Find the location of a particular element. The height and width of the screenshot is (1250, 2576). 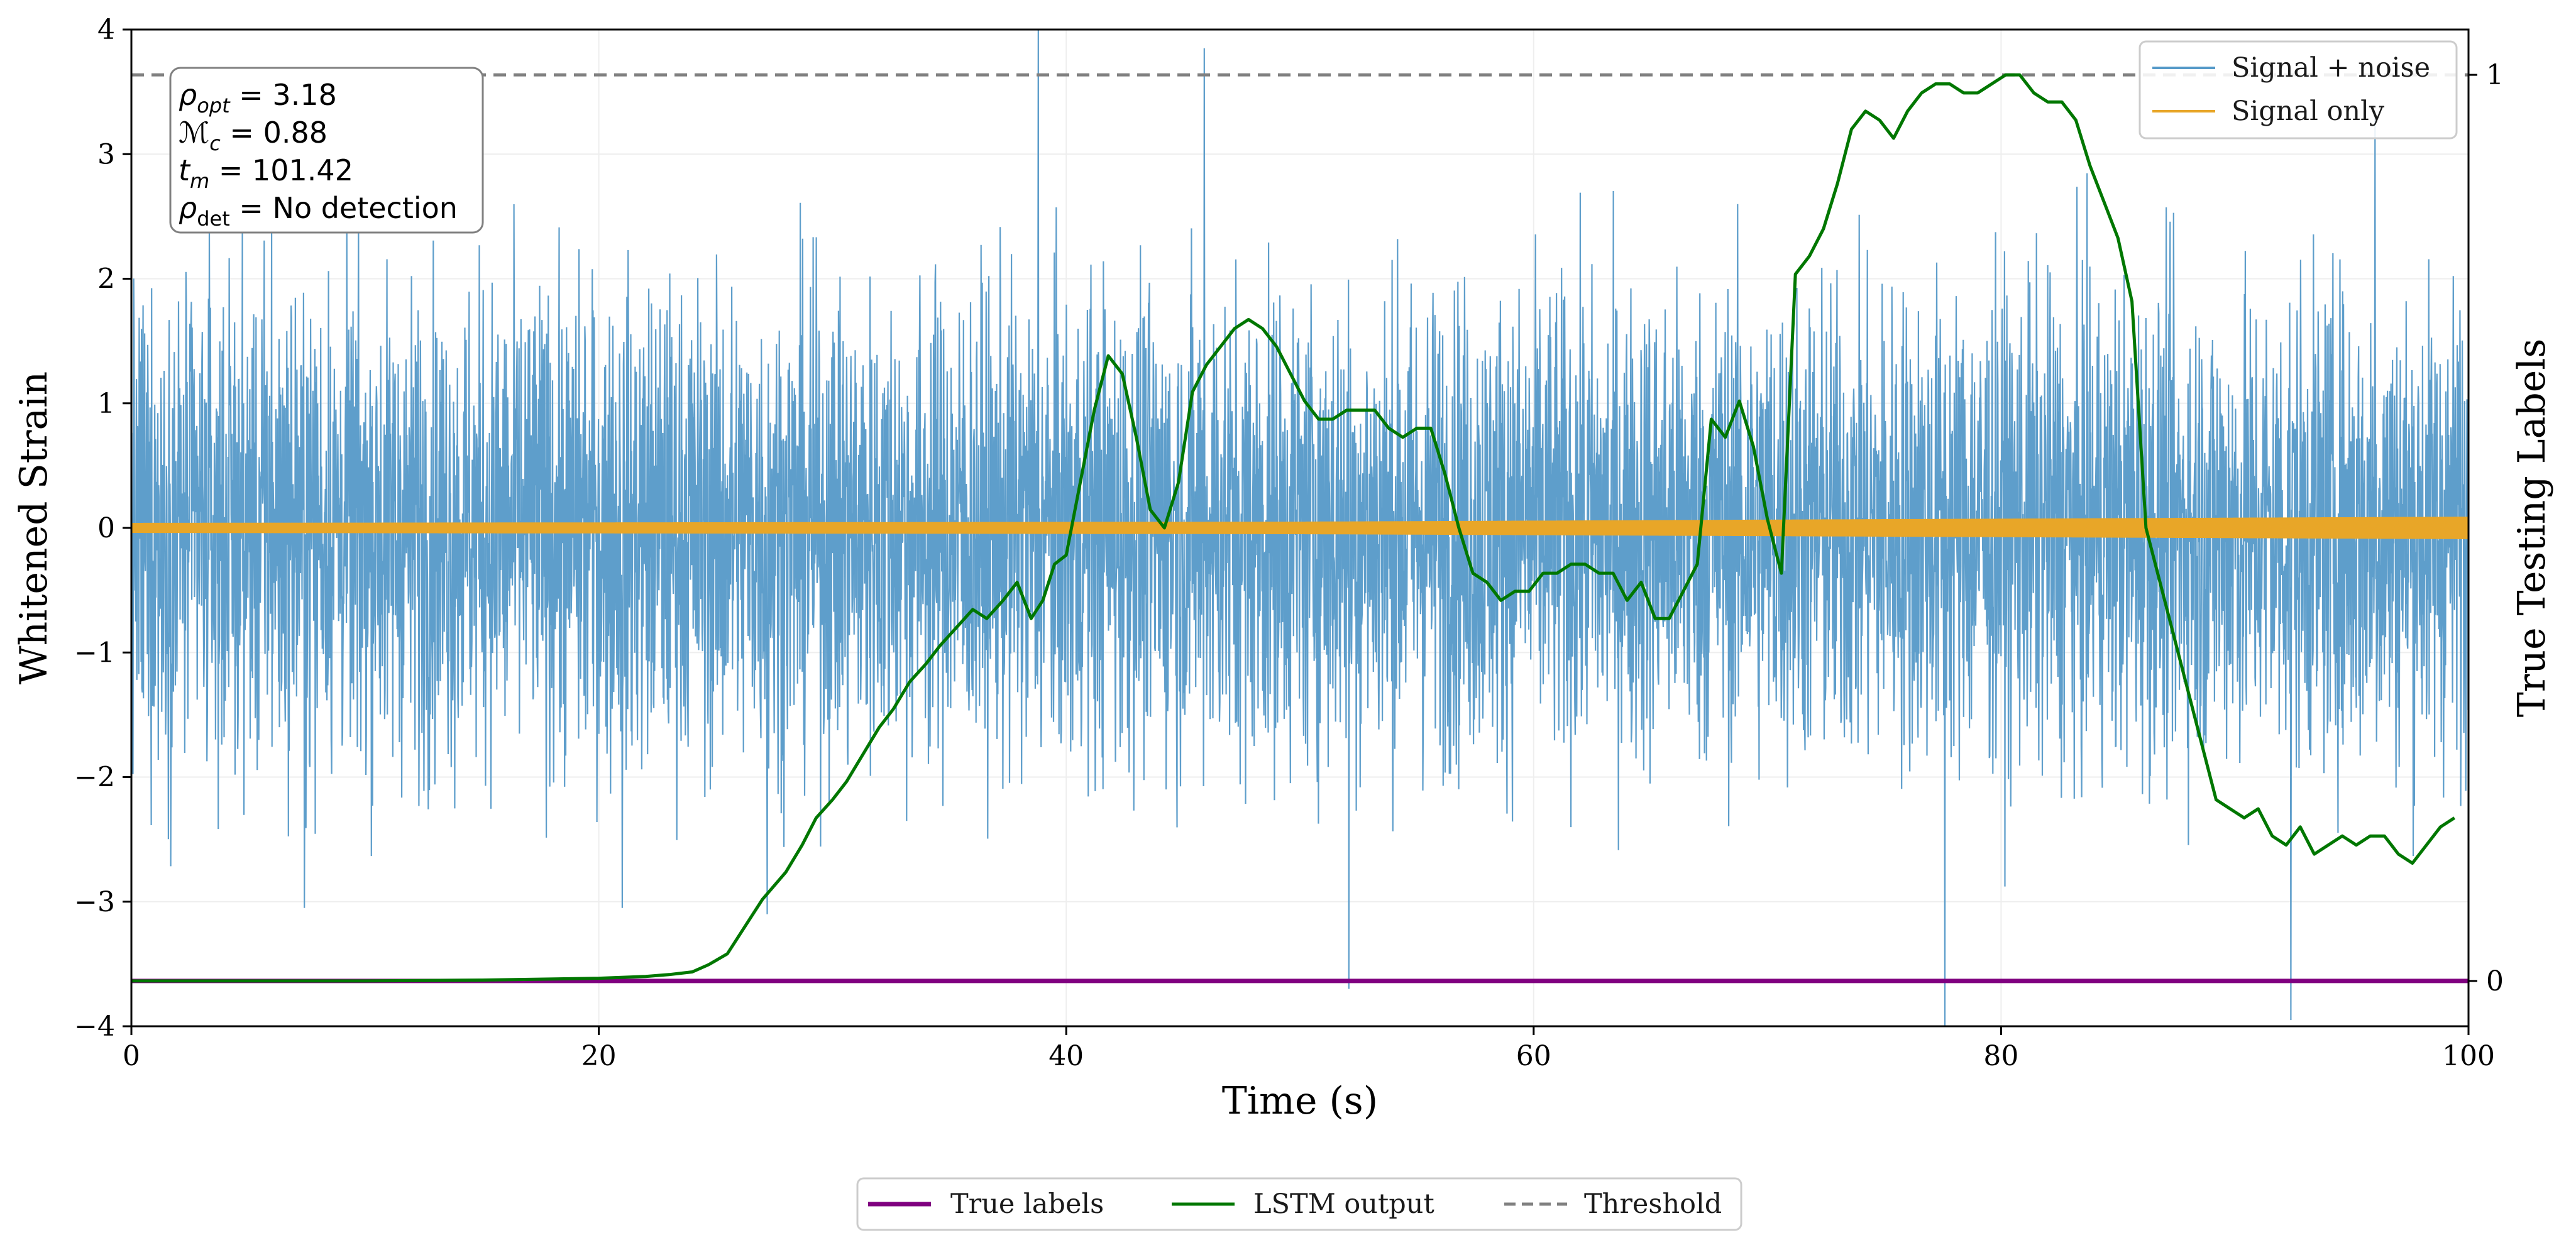

annotation-box is located at coordinates (327, 150).